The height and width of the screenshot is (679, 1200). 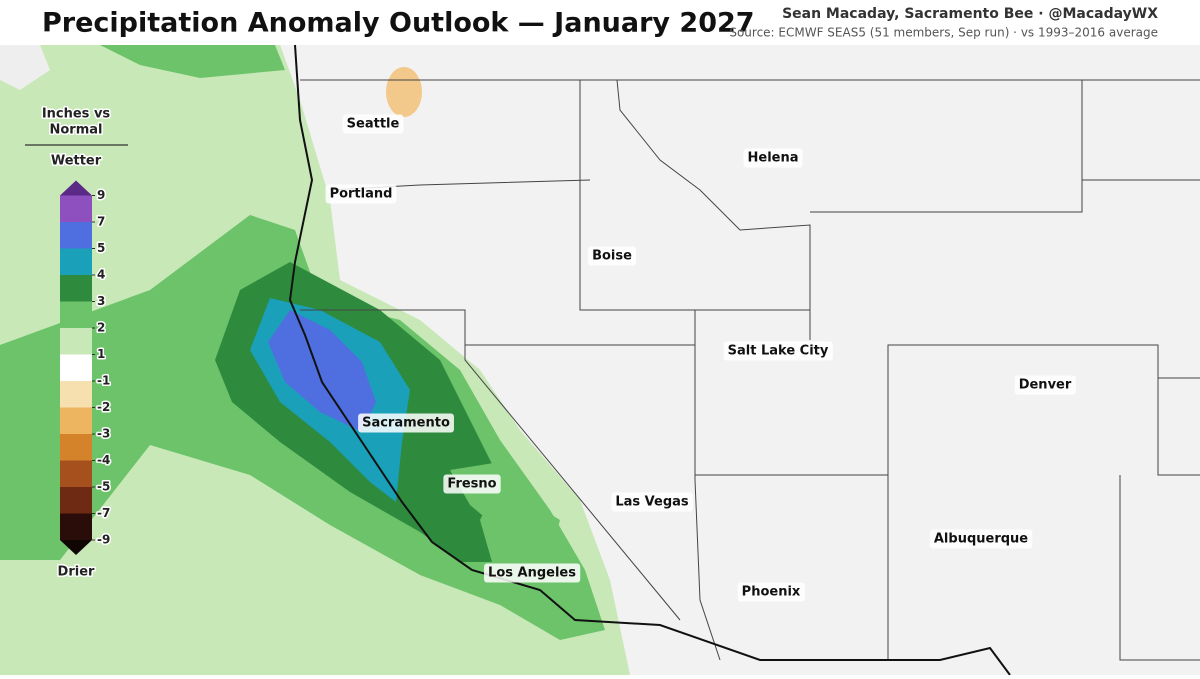 I want to click on legend-tick-label: 3, so click(x=101, y=301).